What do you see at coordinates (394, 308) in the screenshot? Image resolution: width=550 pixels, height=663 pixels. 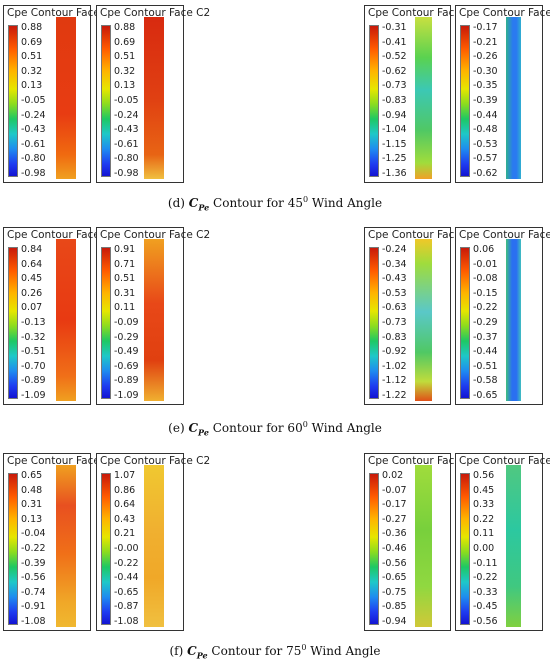 I see `colorbar-tick-label: -0.63` at bounding box center [394, 308].